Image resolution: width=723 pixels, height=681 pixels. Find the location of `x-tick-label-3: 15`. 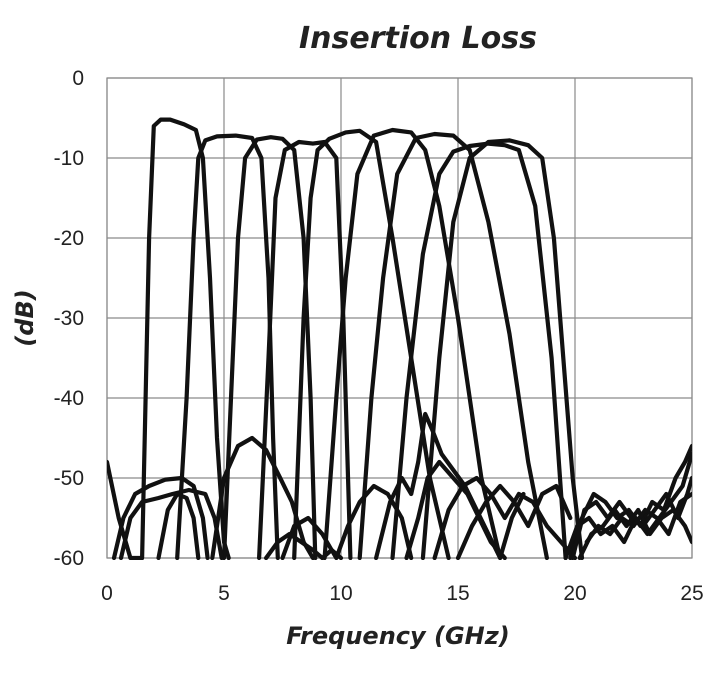

x-tick-label-3: 15 is located at coordinates (457, 593).